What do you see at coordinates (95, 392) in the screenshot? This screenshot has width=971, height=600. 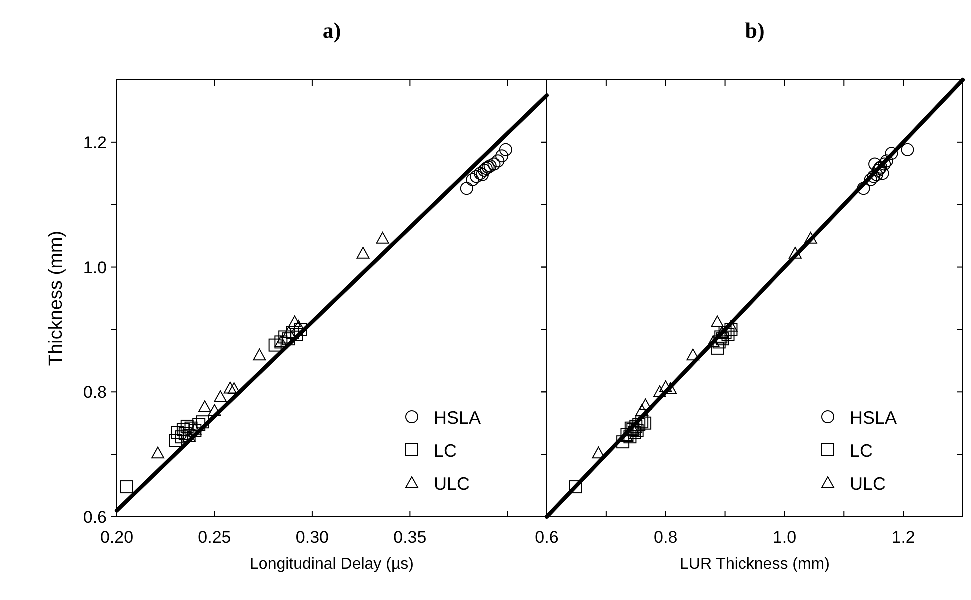 I see `y-tick-label: 0.8` at bounding box center [95, 392].